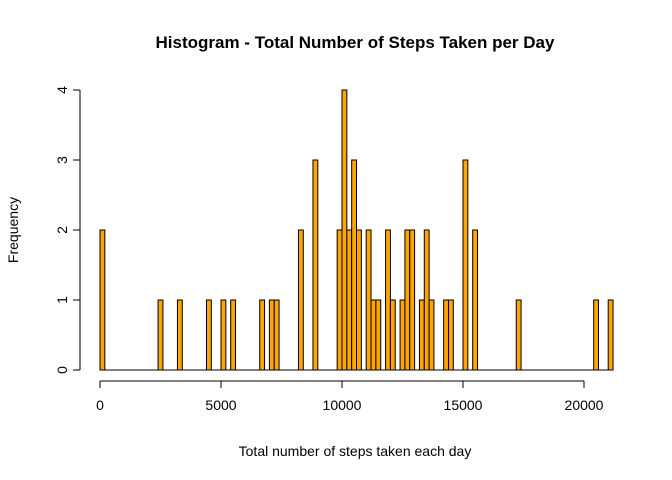 This screenshot has width=672, height=480. Describe the element at coordinates (584, 405) in the screenshot. I see `x-tick-label: 20000` at that location.